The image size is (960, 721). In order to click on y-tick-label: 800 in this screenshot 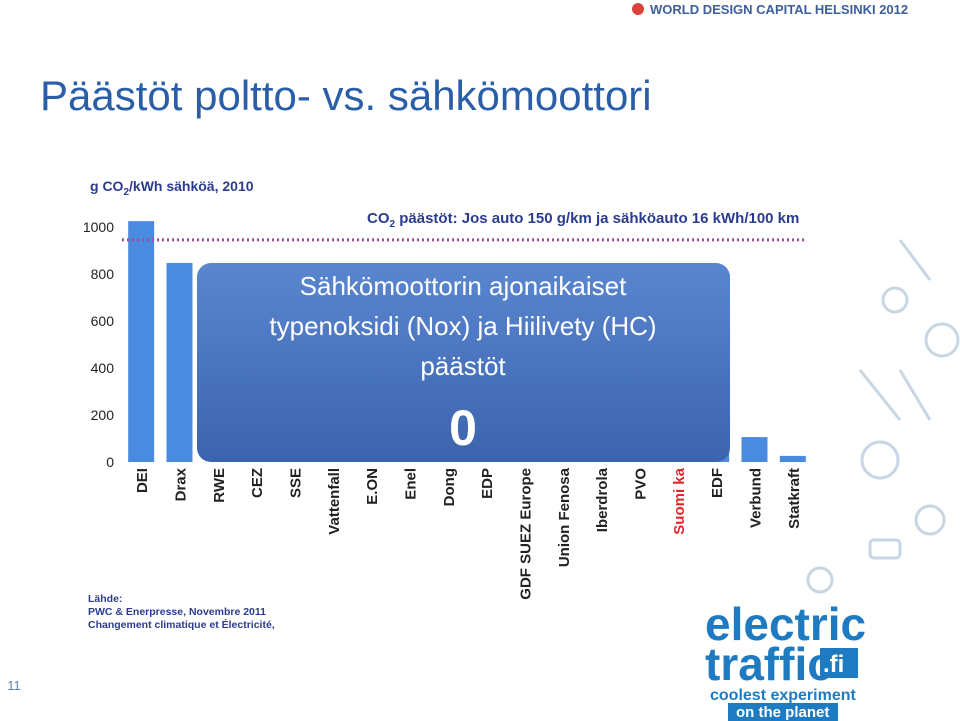, I will do `click(103, 274)`.